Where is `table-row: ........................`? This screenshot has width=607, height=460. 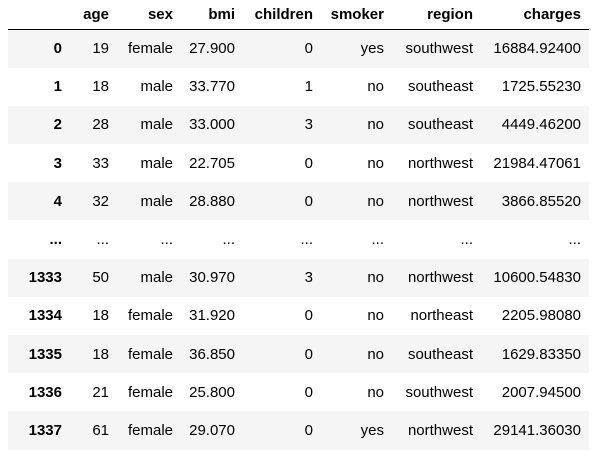
table-row: ........................ is located at coordinates (298, 239).